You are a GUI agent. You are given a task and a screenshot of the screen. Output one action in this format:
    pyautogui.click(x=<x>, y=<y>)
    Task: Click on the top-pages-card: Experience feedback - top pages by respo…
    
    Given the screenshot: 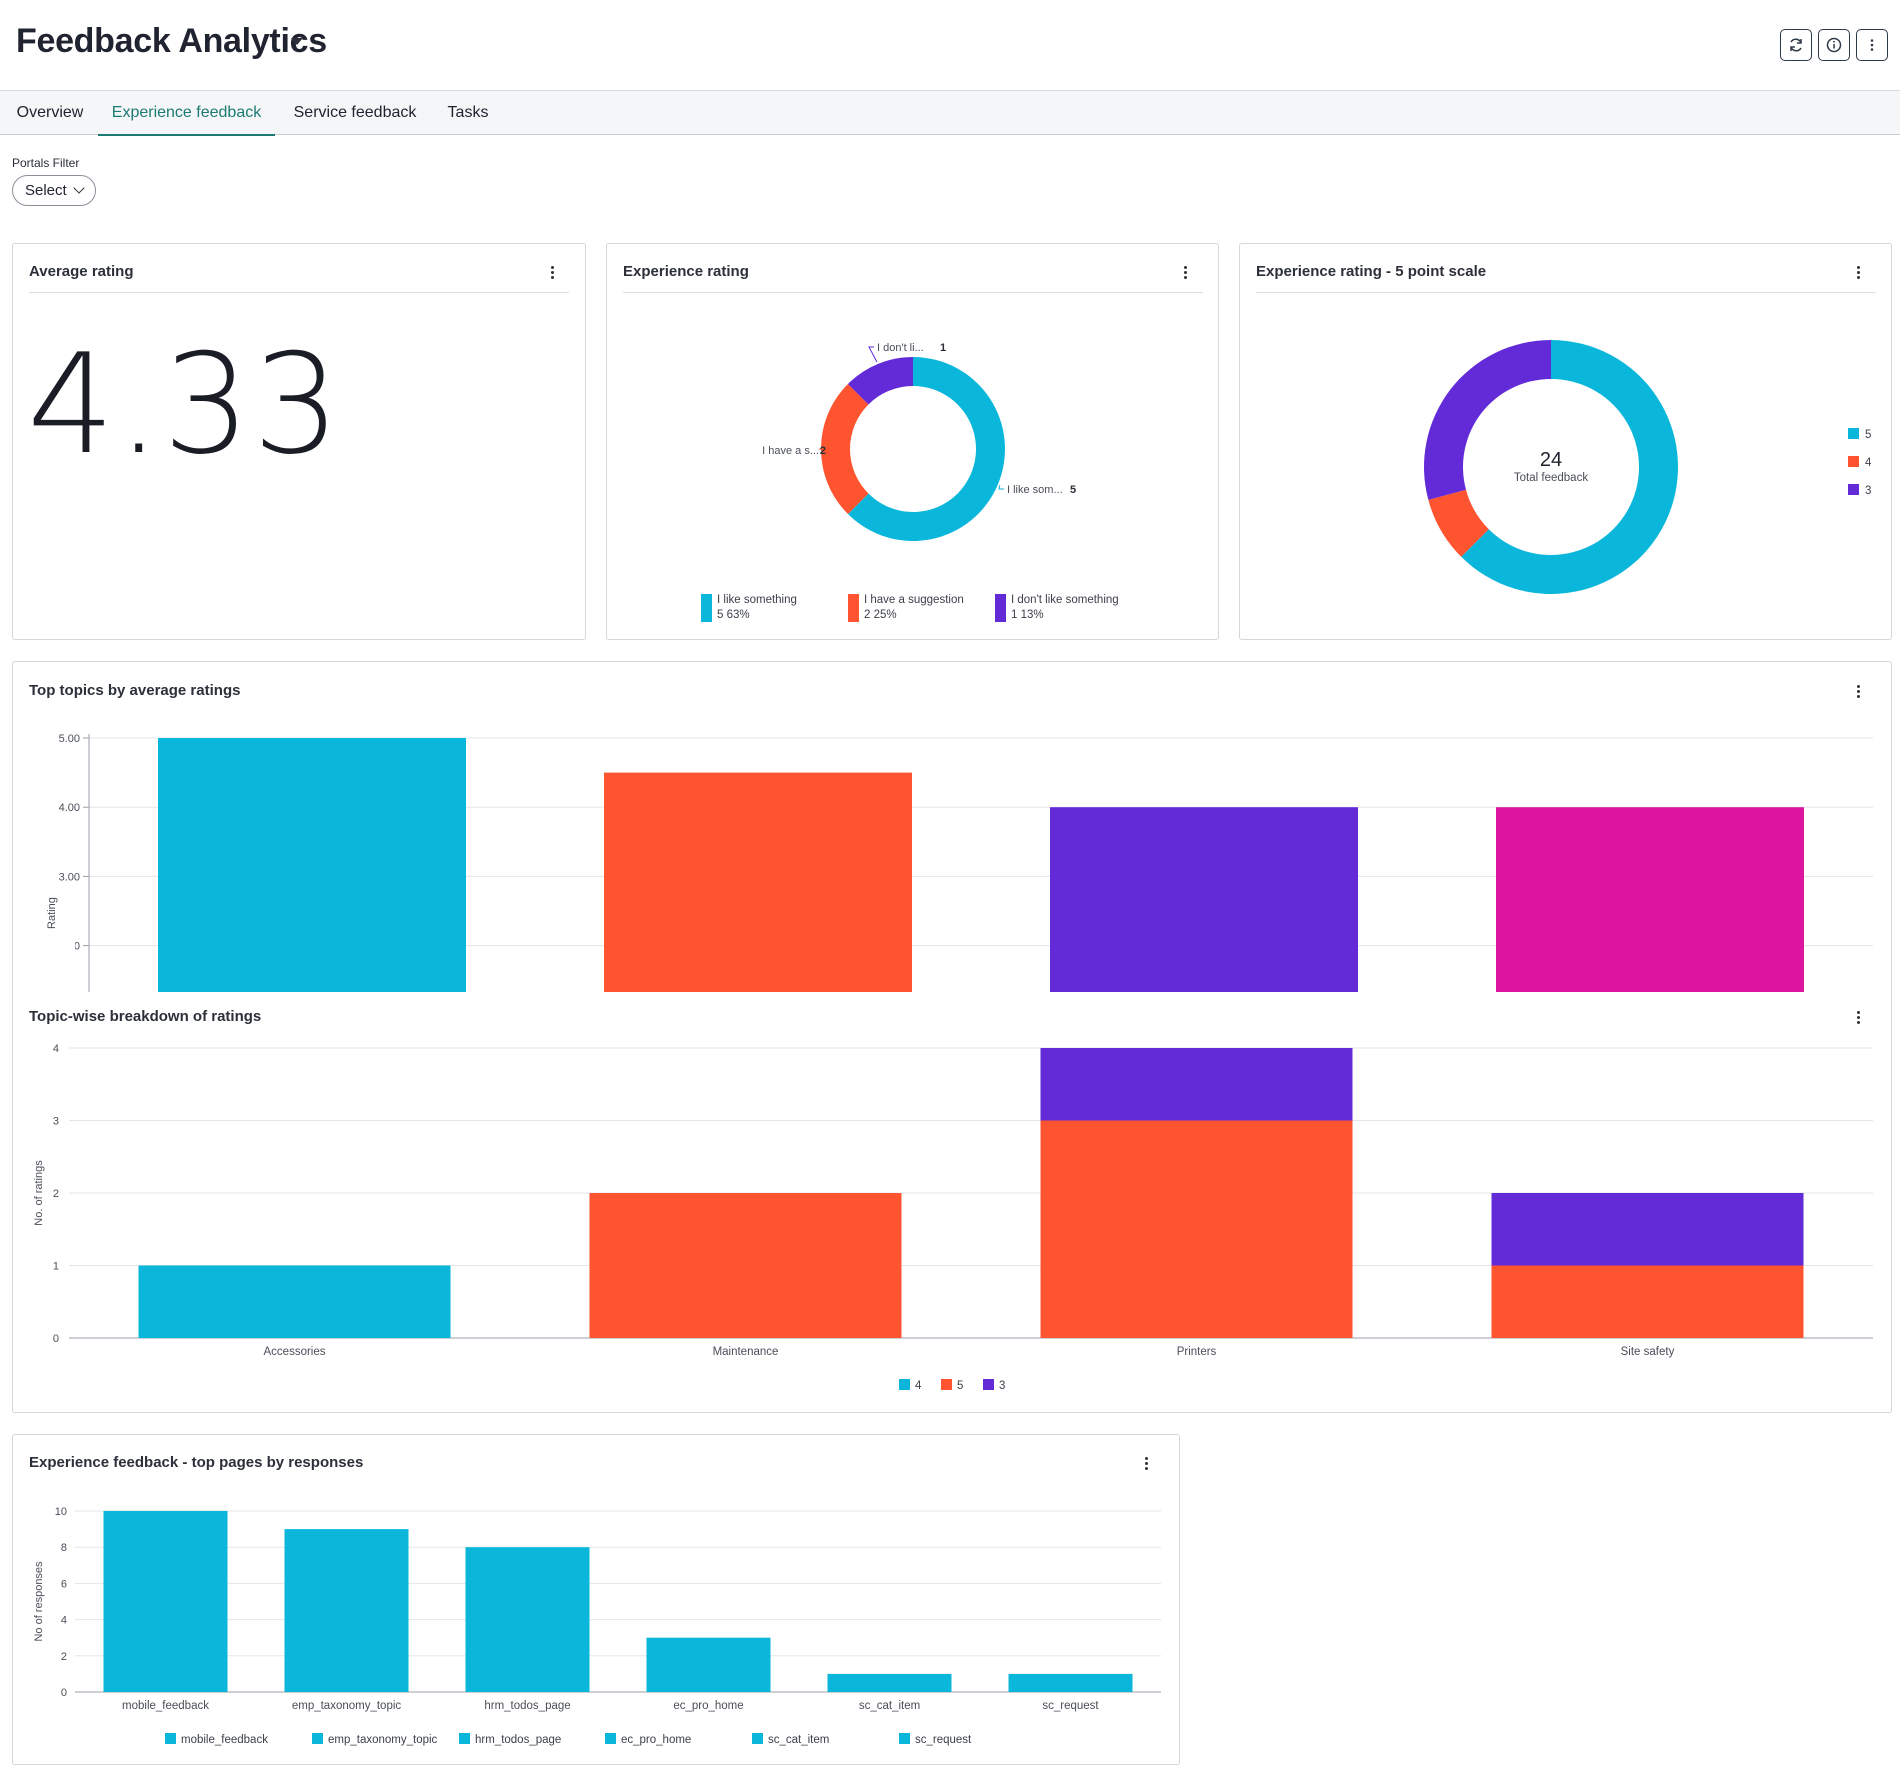 What is the action you would take?
    pyautogui.click(x=596, y=1599)
    